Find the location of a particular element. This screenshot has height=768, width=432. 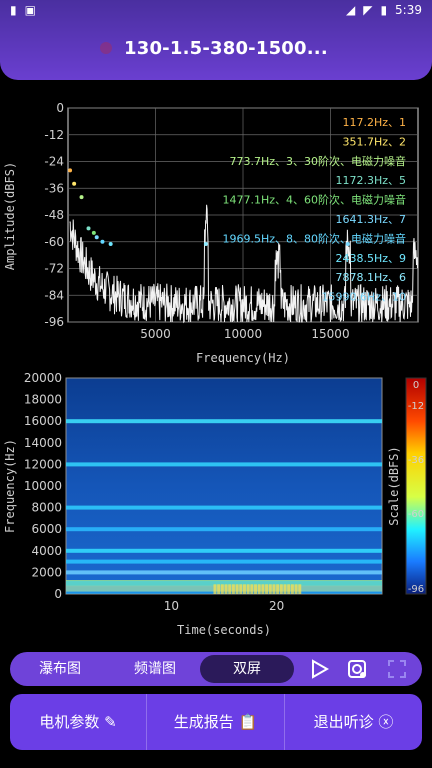

status-left-icons: ▮ ▣ is located at coordinates (23, 10).